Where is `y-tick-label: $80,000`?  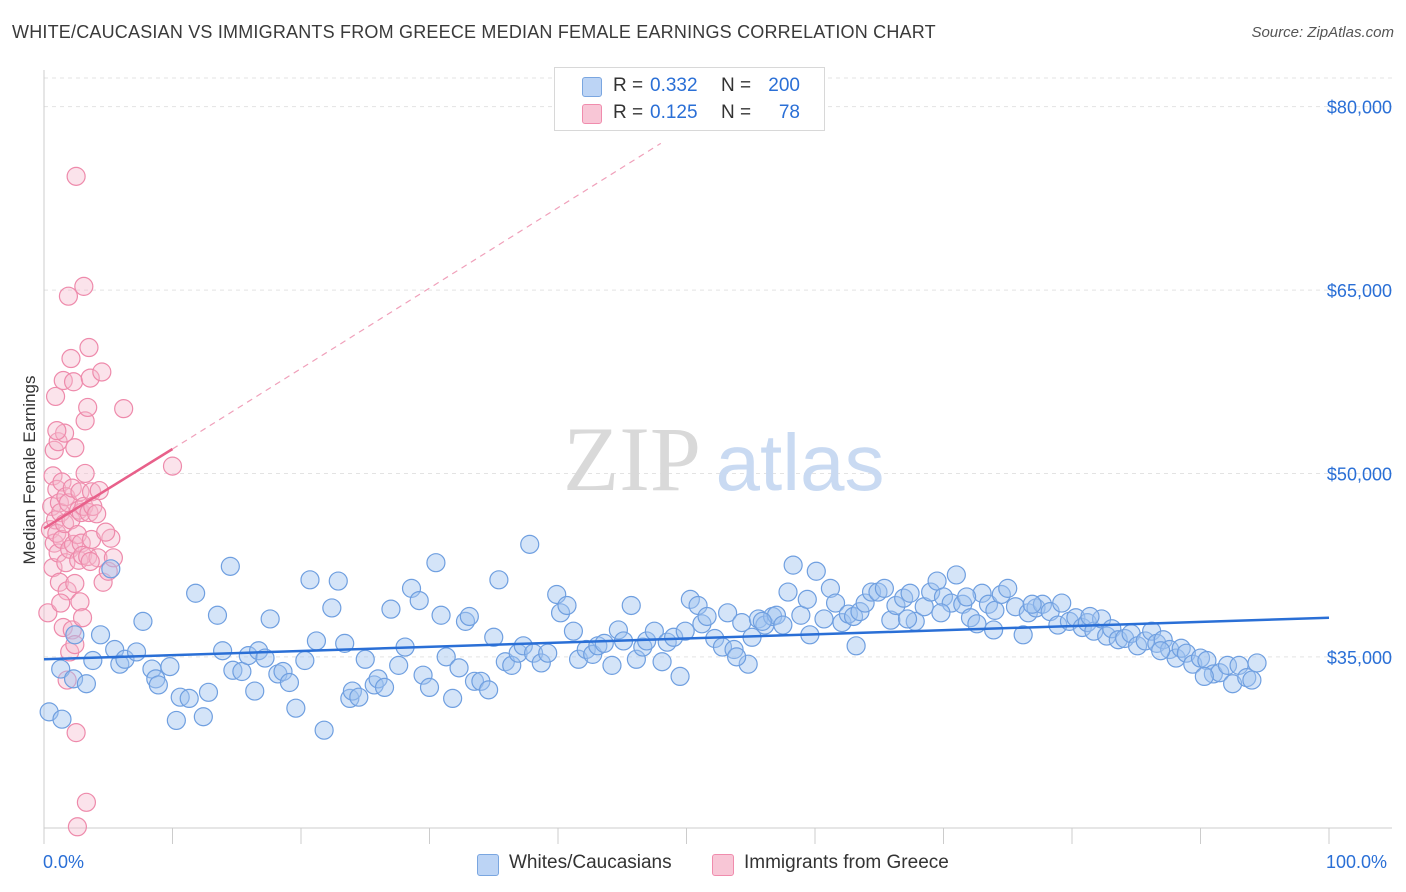
y-tick-label: $80,000 is located at coordinates (1359, 108).